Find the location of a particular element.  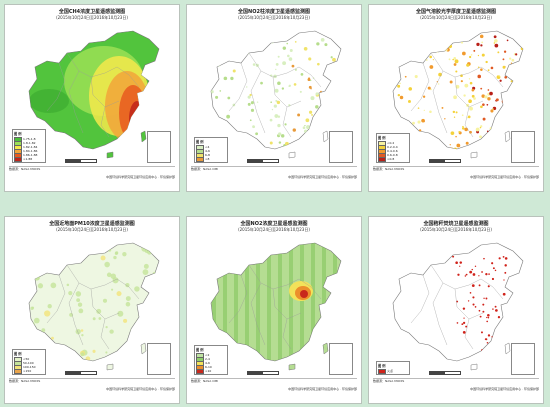

background-band is located at coordinates (275, 203).